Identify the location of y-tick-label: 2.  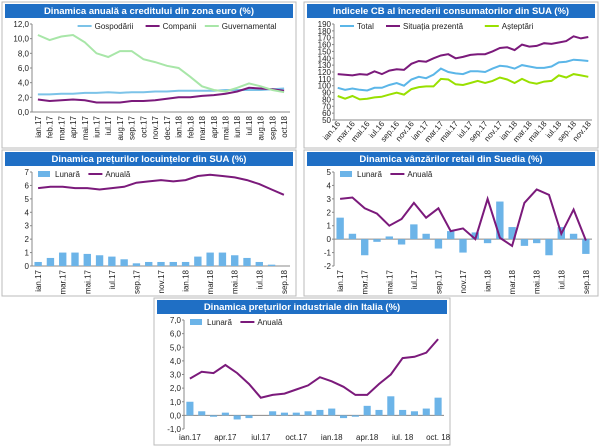
(329, 212).